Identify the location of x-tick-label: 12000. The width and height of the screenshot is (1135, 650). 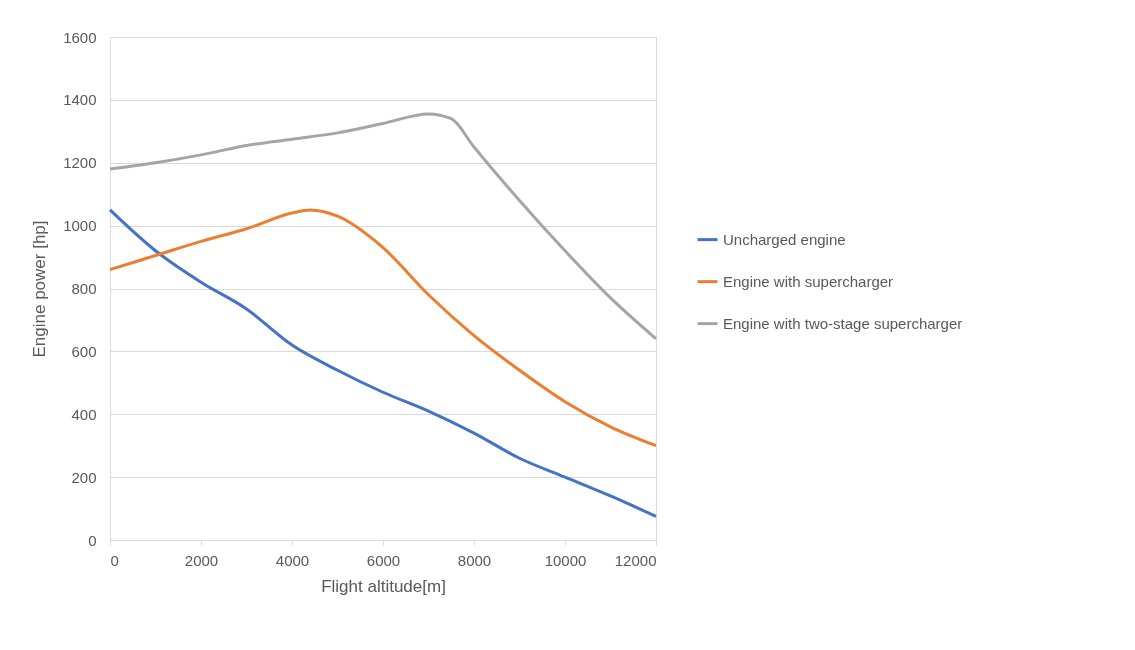
(635, 560).